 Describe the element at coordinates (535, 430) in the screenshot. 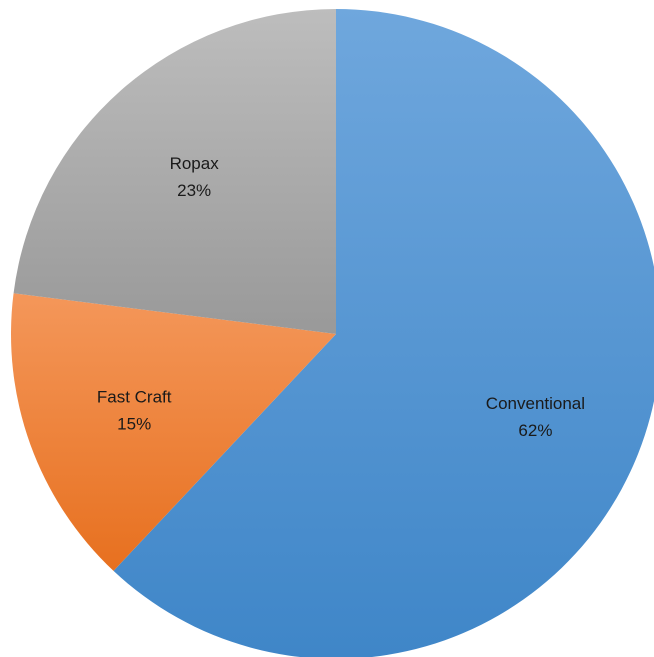

I see `slice-percentage: 62%` at that location.